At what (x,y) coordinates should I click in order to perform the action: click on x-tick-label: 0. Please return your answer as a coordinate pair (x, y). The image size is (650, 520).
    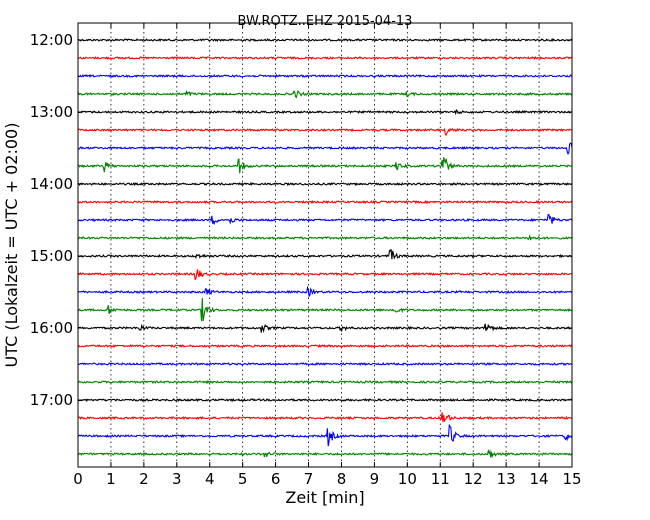
    Looking at the image, I should click on (78, 479).